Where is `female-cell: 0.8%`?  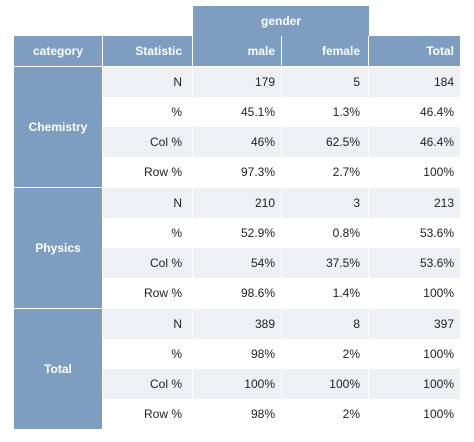
female-cell: 0.8% is located at coordinates (325, 233).